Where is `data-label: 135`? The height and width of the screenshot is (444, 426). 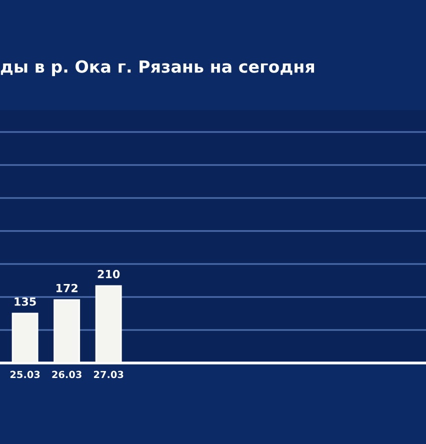
data-label: 135 is located at coordinates (25, 301).